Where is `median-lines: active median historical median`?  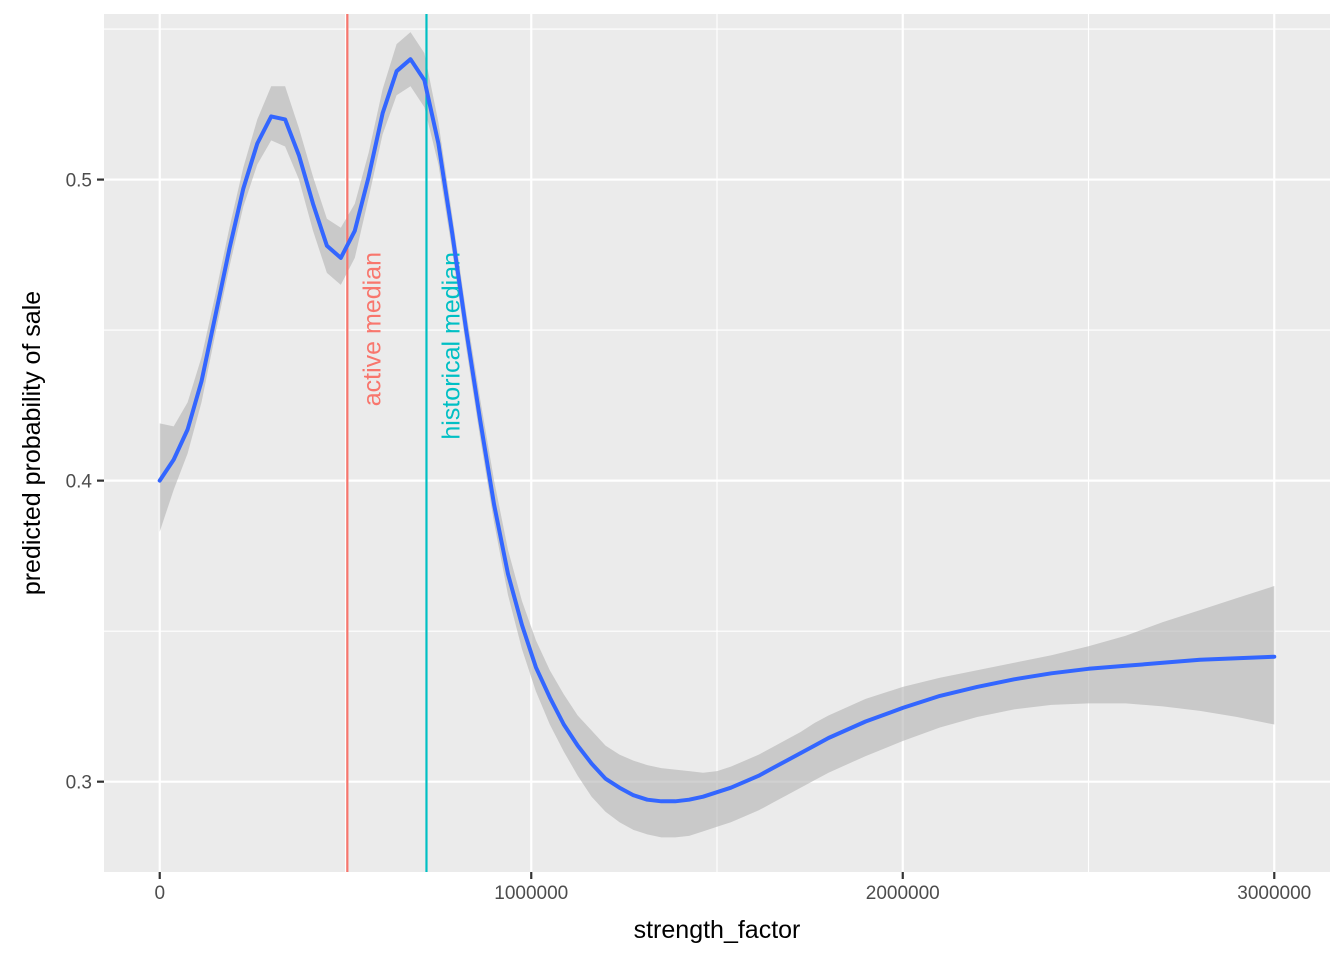
median-lines: active median historical median is located at coordinates (405, 443).